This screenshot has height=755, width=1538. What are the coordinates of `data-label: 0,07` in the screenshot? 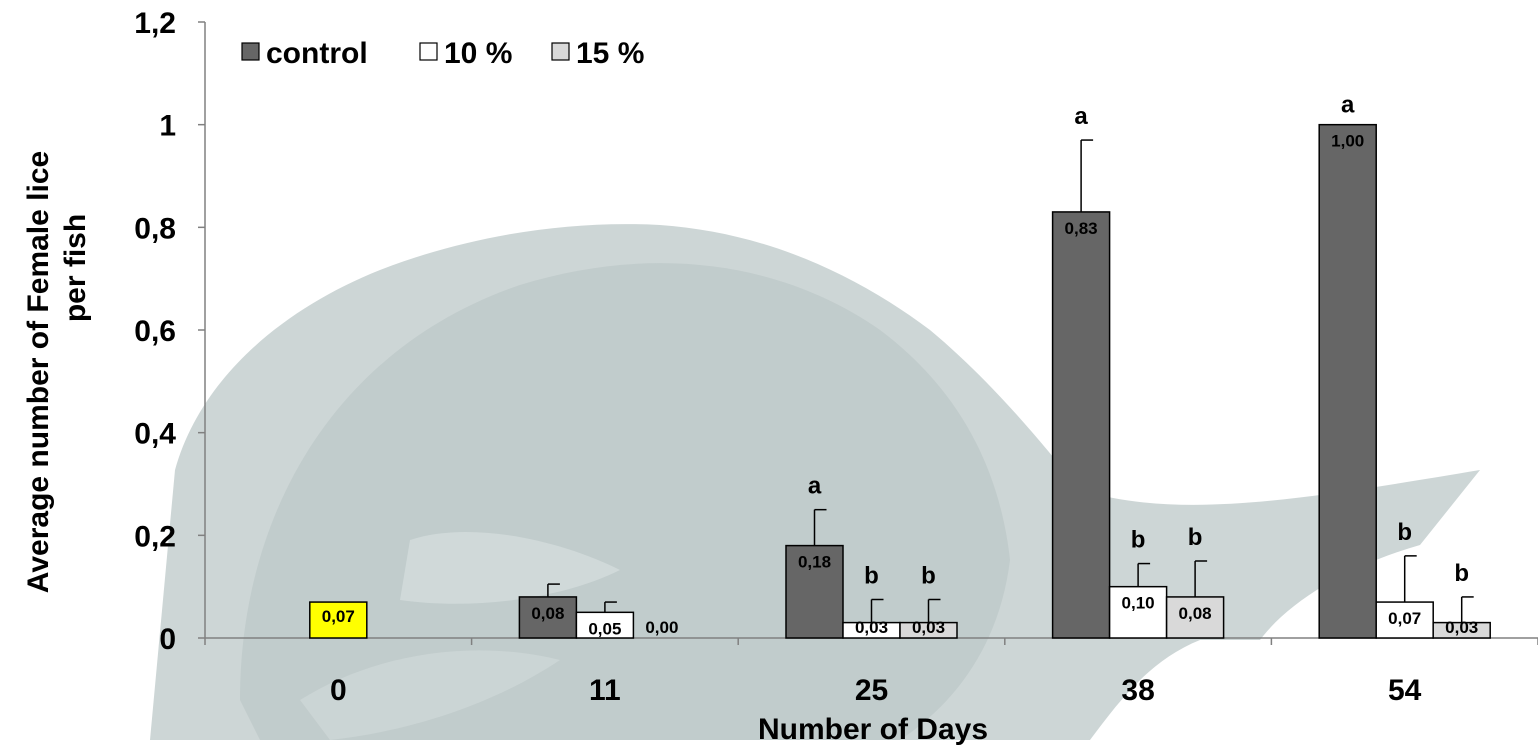 It's located at (1404, 618).